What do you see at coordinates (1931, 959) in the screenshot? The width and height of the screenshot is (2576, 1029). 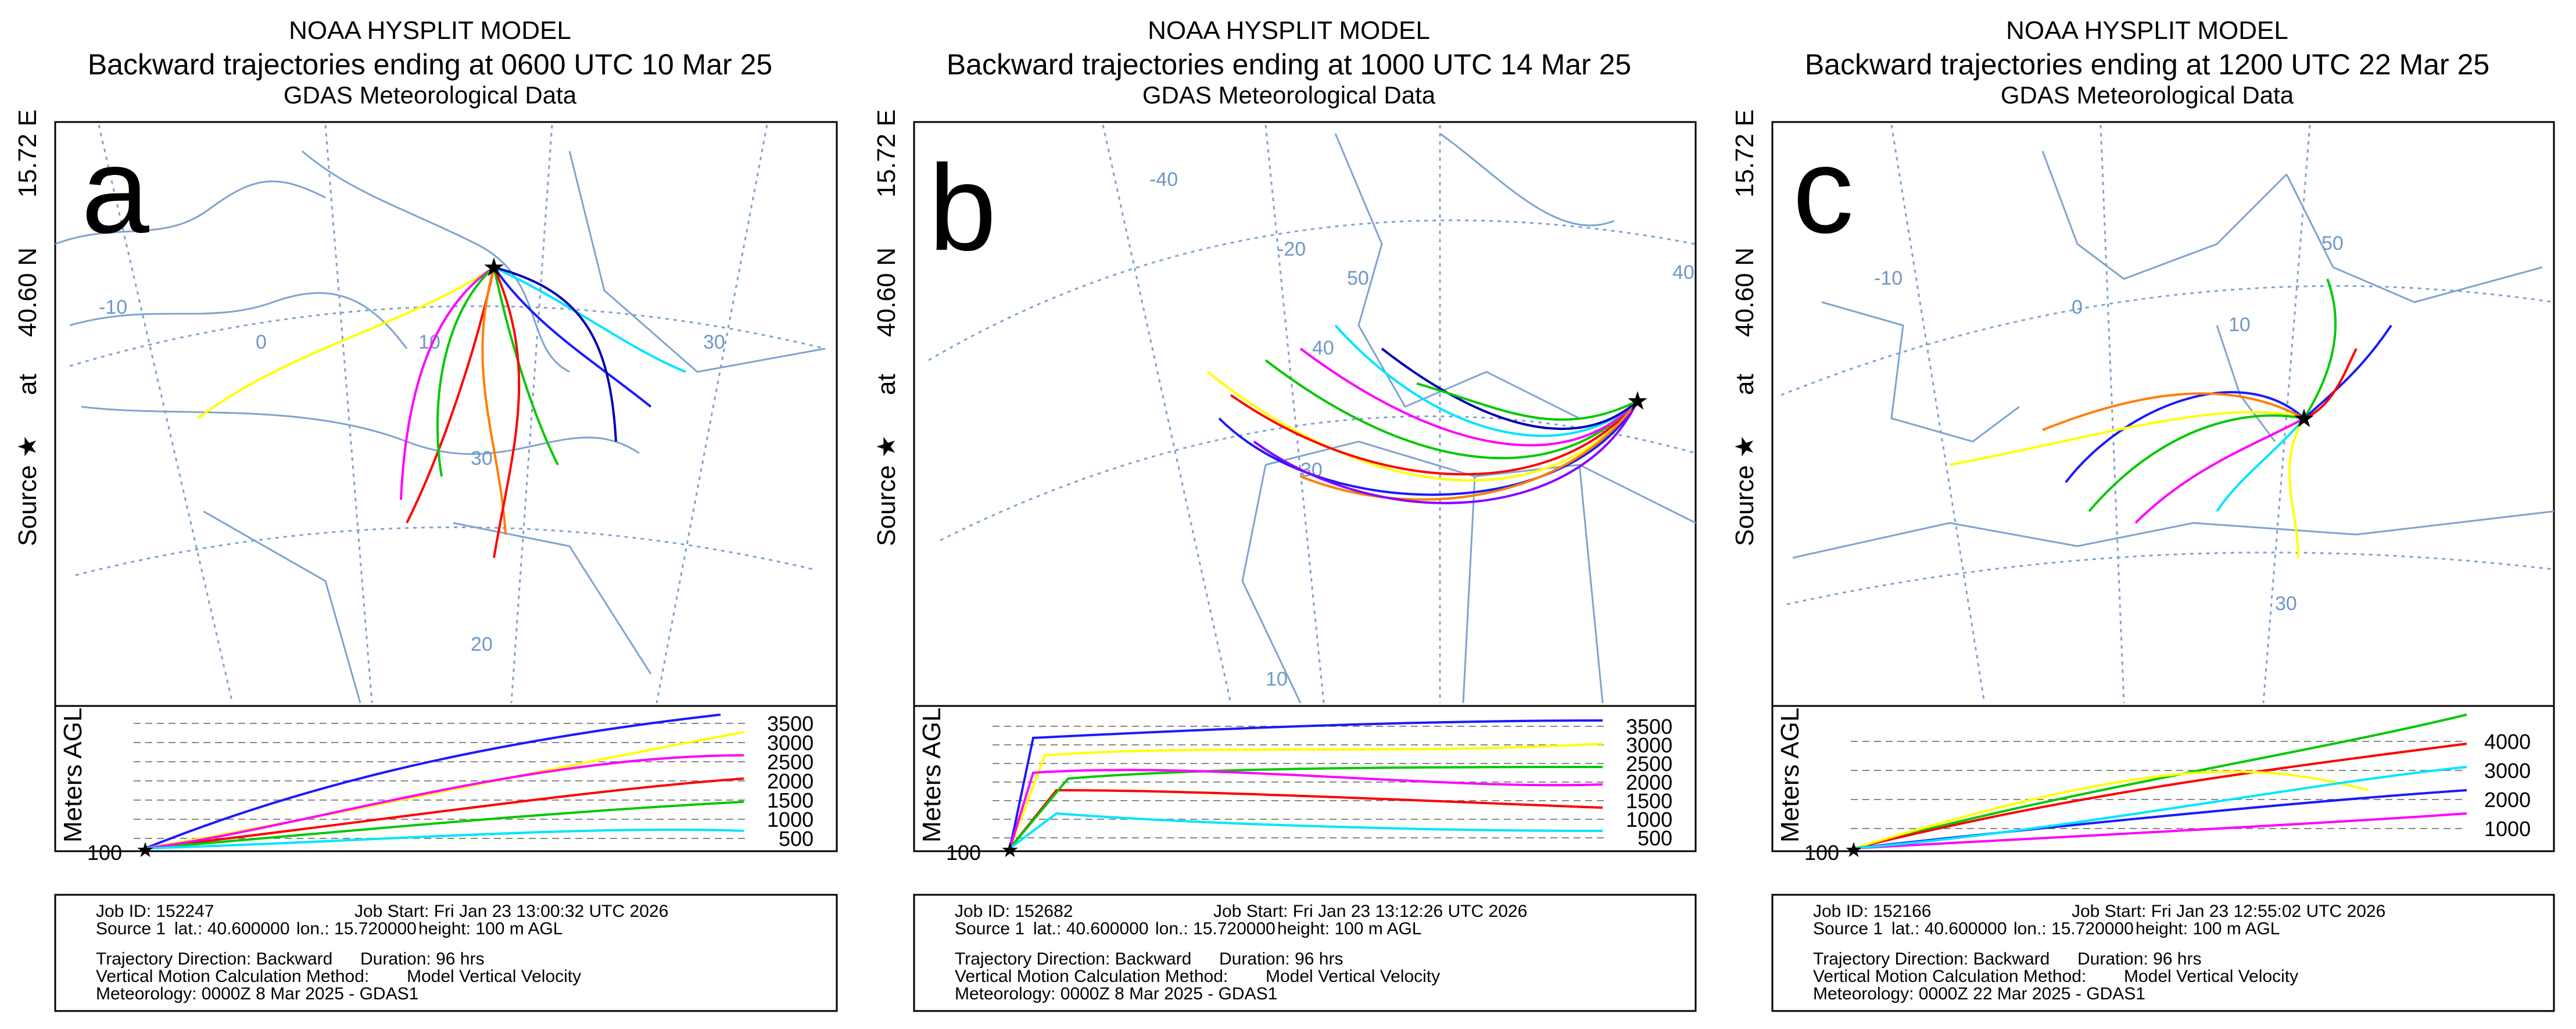 I see `footer-direction: Trajectory Direction: Backward` at bounding box center [1931, 959].